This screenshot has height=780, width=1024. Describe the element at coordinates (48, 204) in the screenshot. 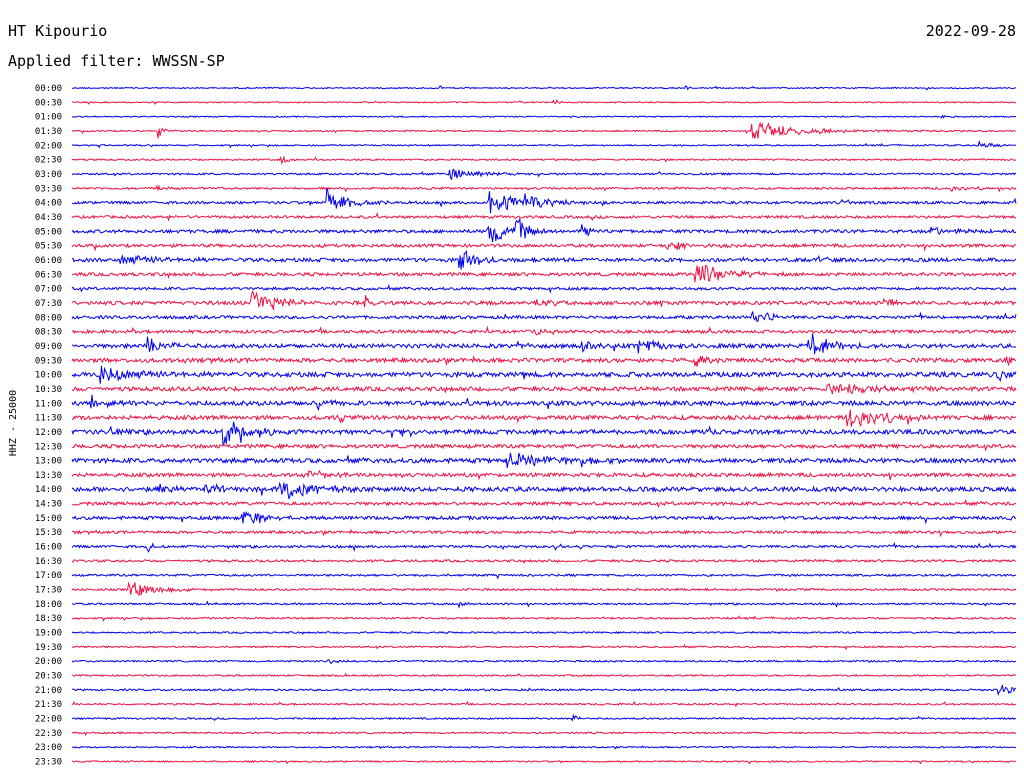

I see `row-label: 04:00` at that location.